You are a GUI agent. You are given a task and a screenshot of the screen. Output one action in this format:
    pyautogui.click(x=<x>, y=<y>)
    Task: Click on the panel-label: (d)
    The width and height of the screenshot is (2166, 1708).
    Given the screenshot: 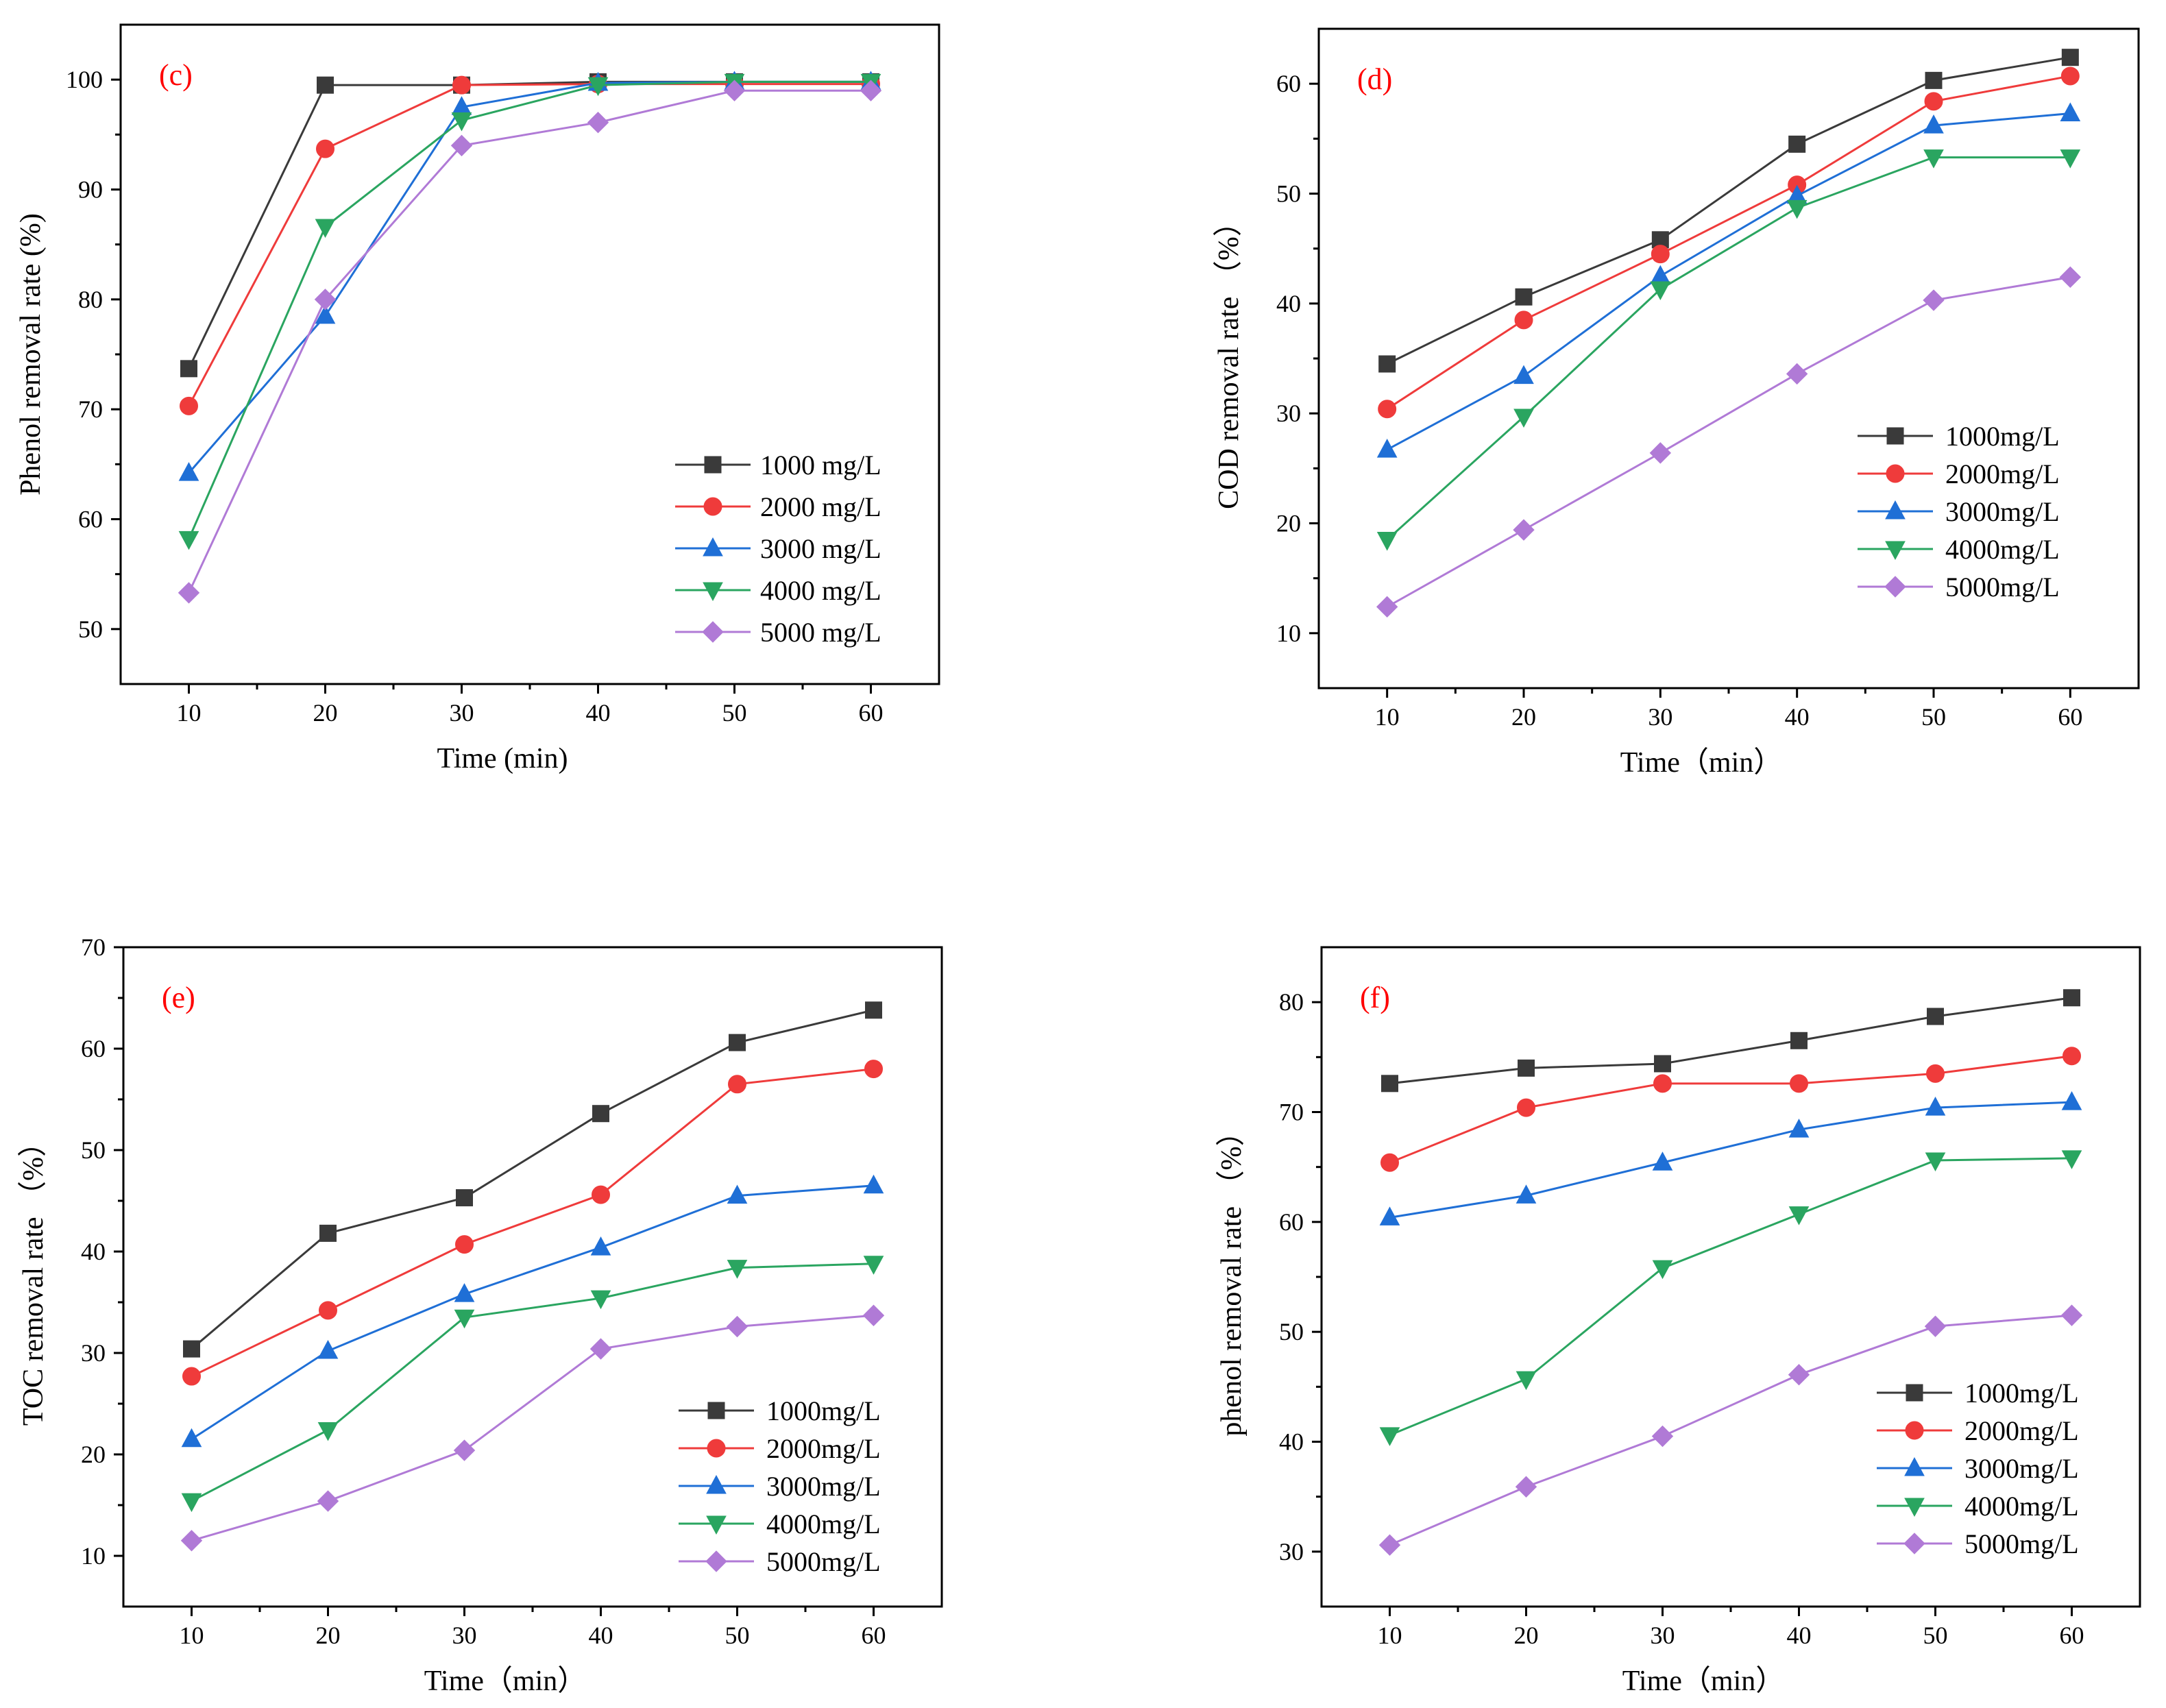 What is the action you would take?
    pyautogui.click(x=1374, y=79)
    